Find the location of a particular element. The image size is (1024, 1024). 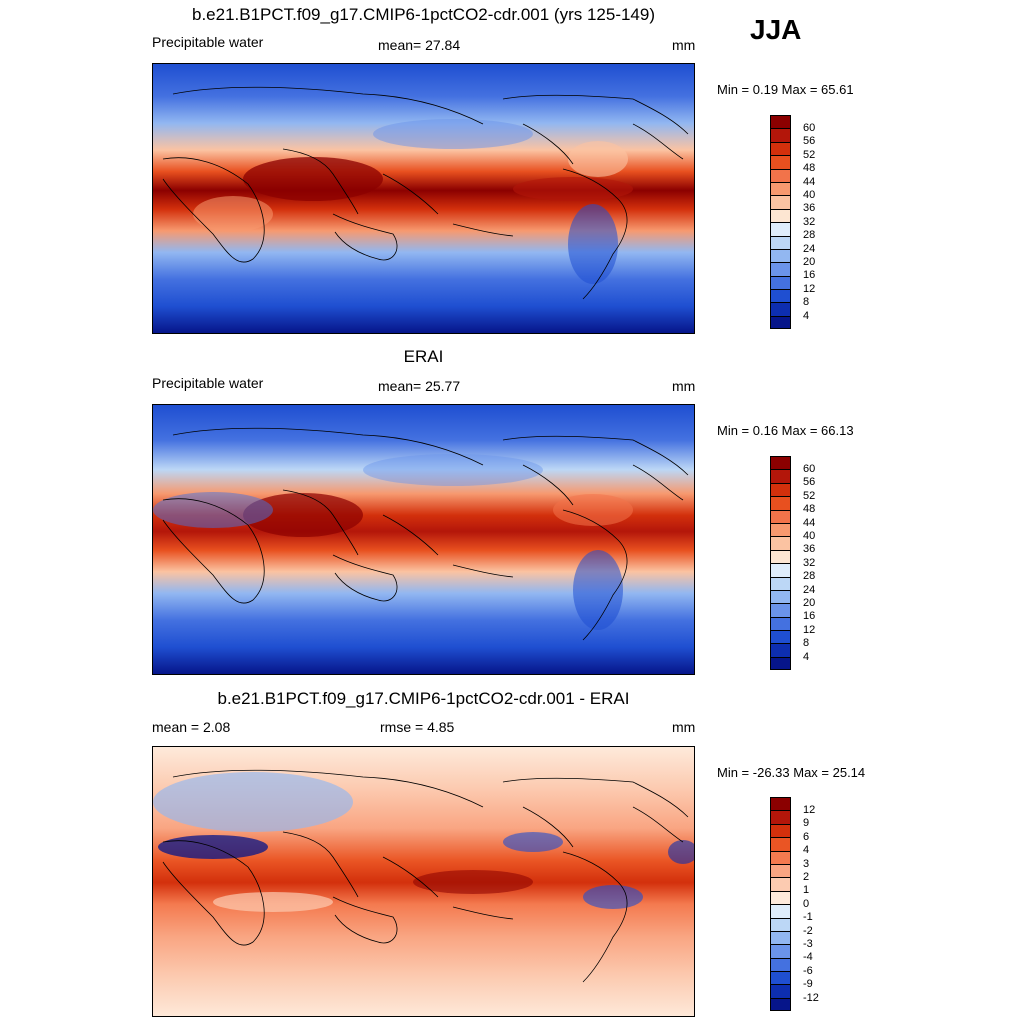

panel2-minmax: Min = 0.16 Max = 66.13 is located at coordinates (785, 430).